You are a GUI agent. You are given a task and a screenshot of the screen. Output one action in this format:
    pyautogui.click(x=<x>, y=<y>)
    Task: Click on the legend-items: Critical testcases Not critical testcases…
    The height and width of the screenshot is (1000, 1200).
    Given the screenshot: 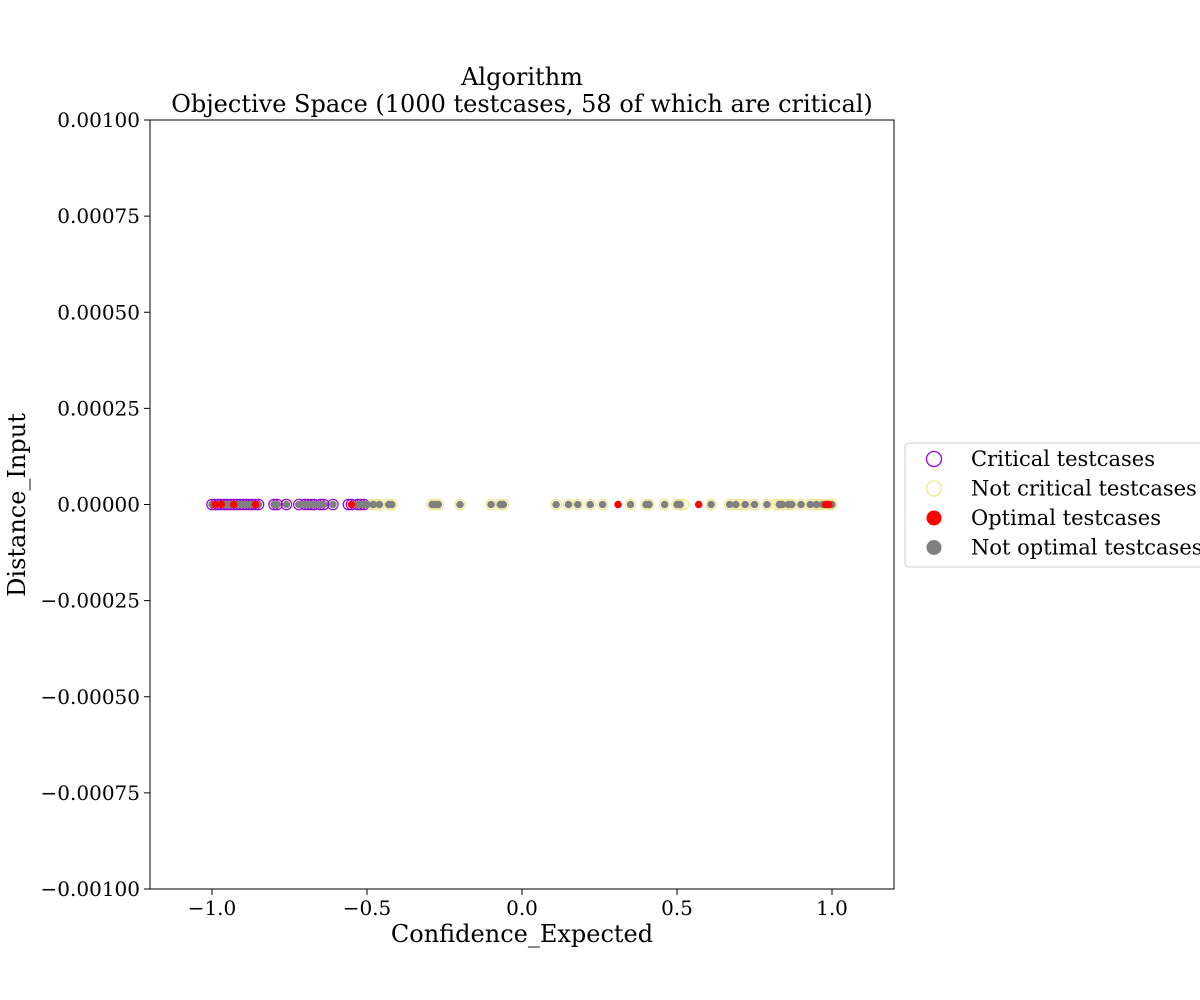 What is the action you would take?
    pyautogui.click(x=1062, y=503)
    